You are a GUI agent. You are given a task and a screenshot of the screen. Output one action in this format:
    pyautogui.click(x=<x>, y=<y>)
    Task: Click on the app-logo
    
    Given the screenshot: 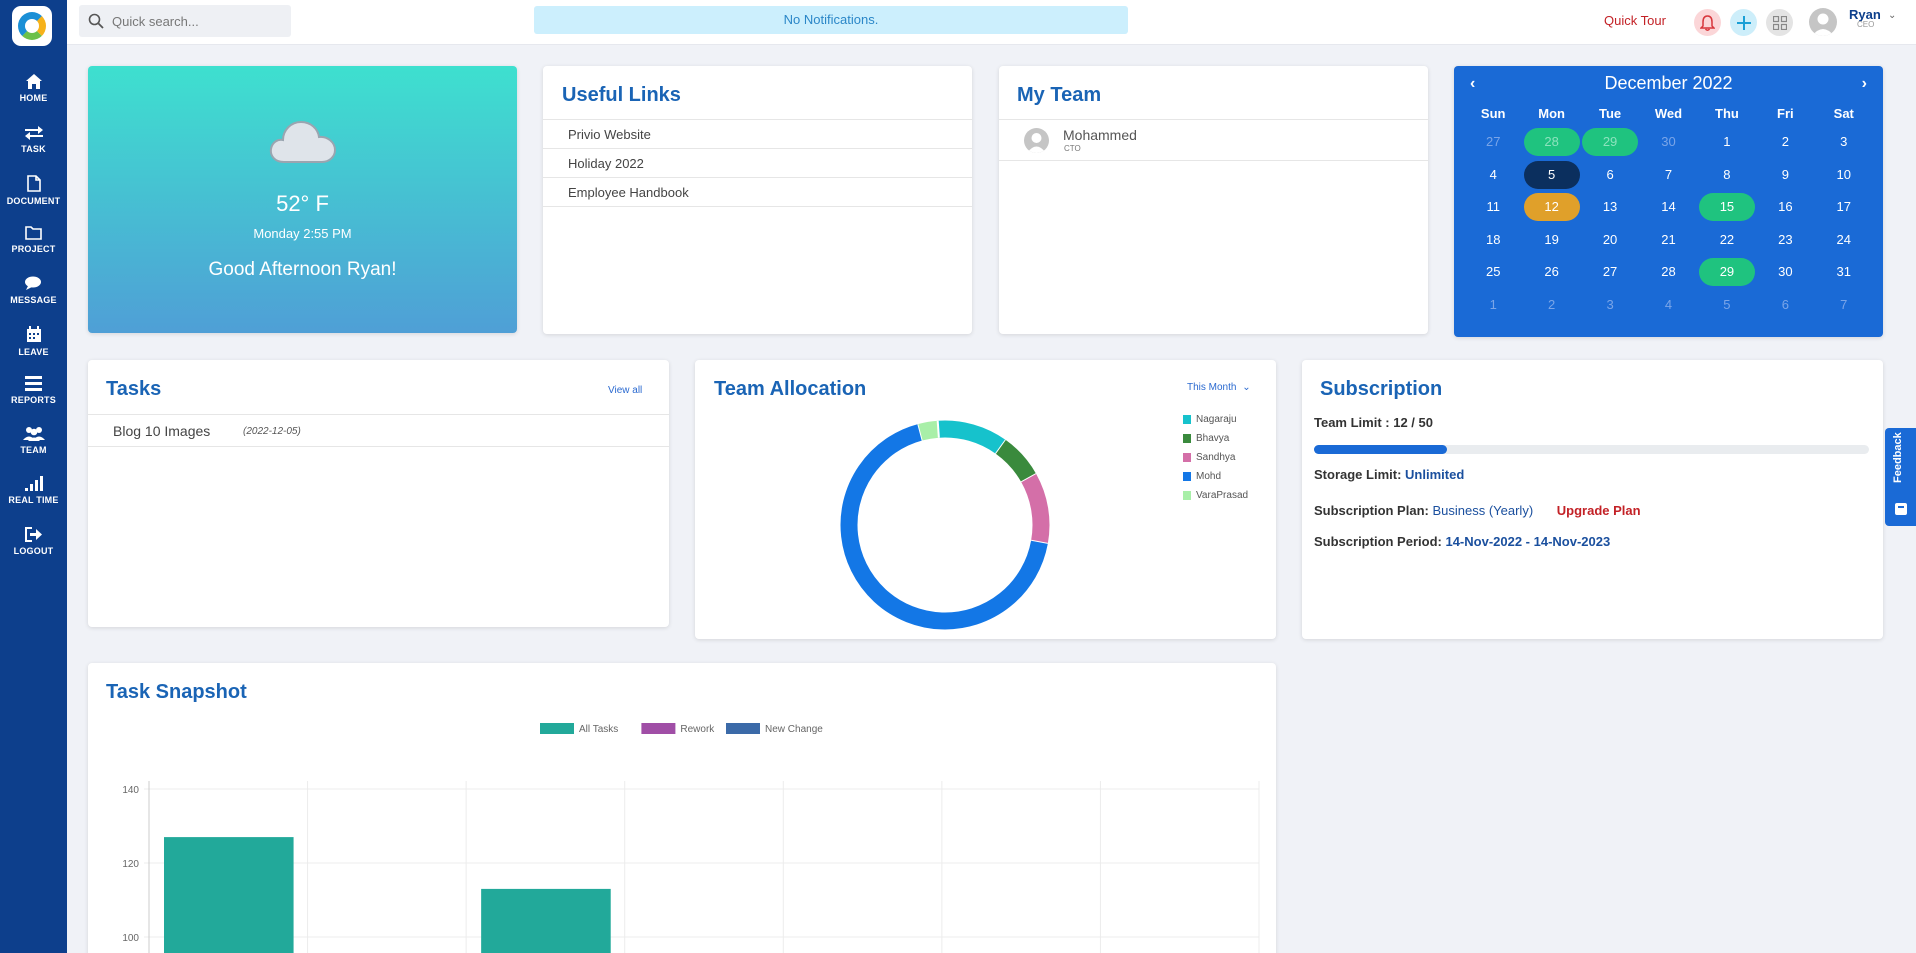 What is the action you would take?
    pyautogui.click(x=32, y=26)
    